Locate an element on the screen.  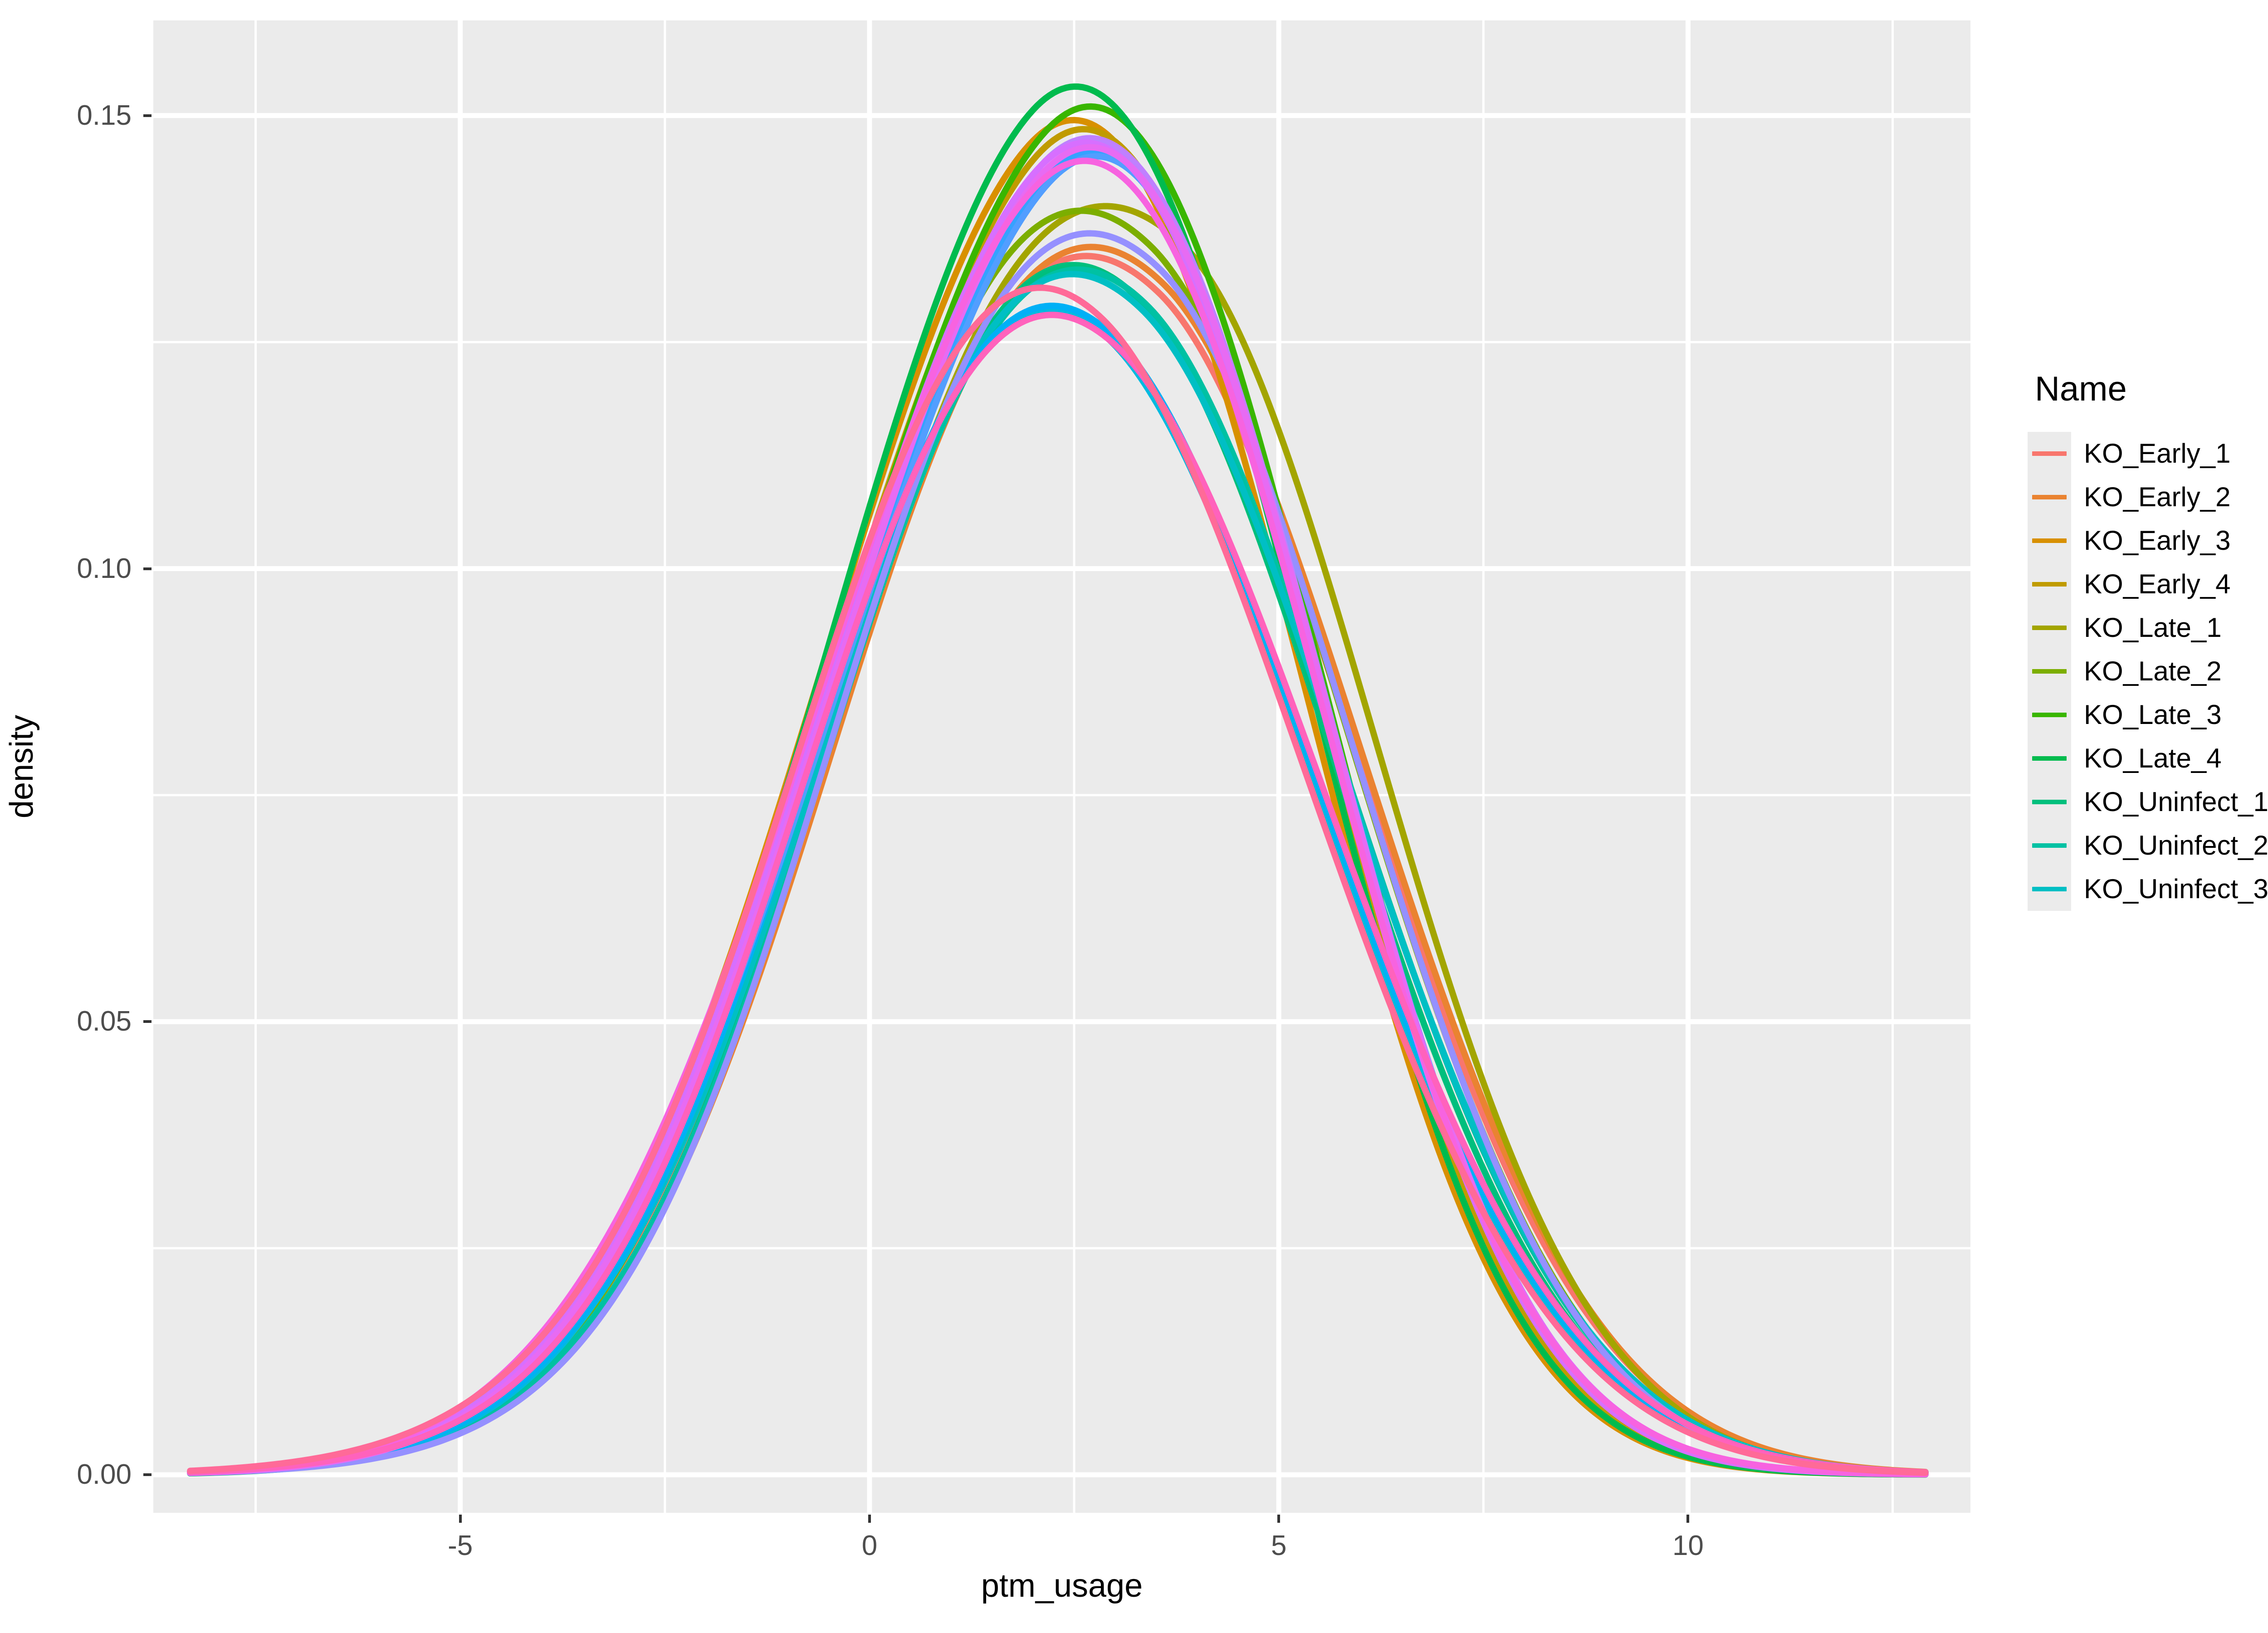
legend-item-ko-uninfect-2: KO_Uninfect_2 is located at coordinates (2148, 845).